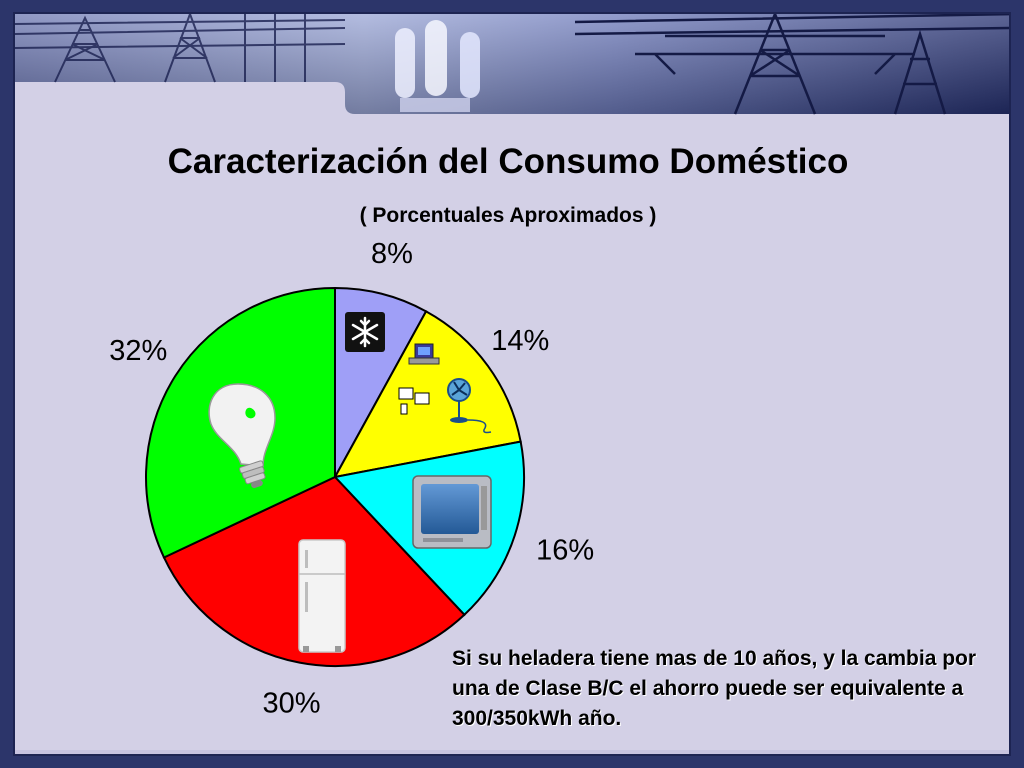 This screenshot has width=1024, height=768. Describe the element at coordinates (292, 704) in the screenshot. I see `slice-label-30: 30%` at that location.